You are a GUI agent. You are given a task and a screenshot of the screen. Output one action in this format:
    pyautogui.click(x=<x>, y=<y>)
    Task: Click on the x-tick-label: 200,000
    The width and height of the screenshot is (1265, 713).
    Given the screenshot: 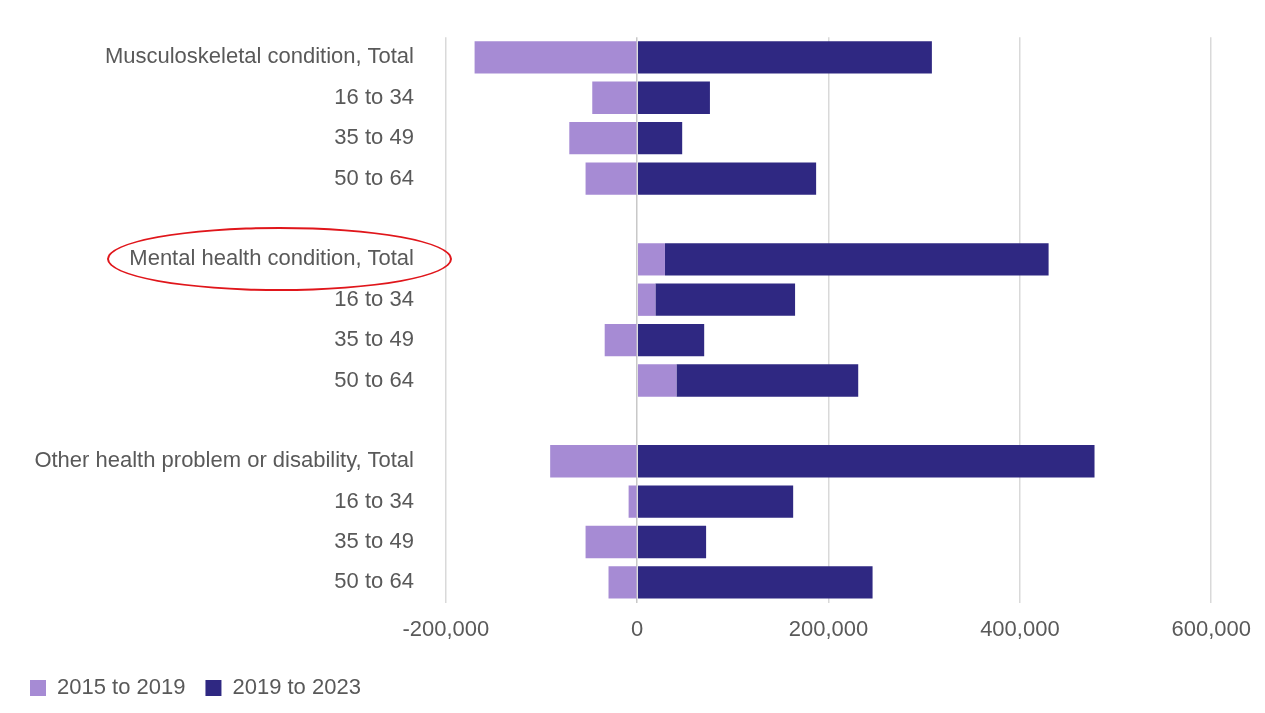 What is the action you would take?
    pyautogui.click(x=828, y=628)
    